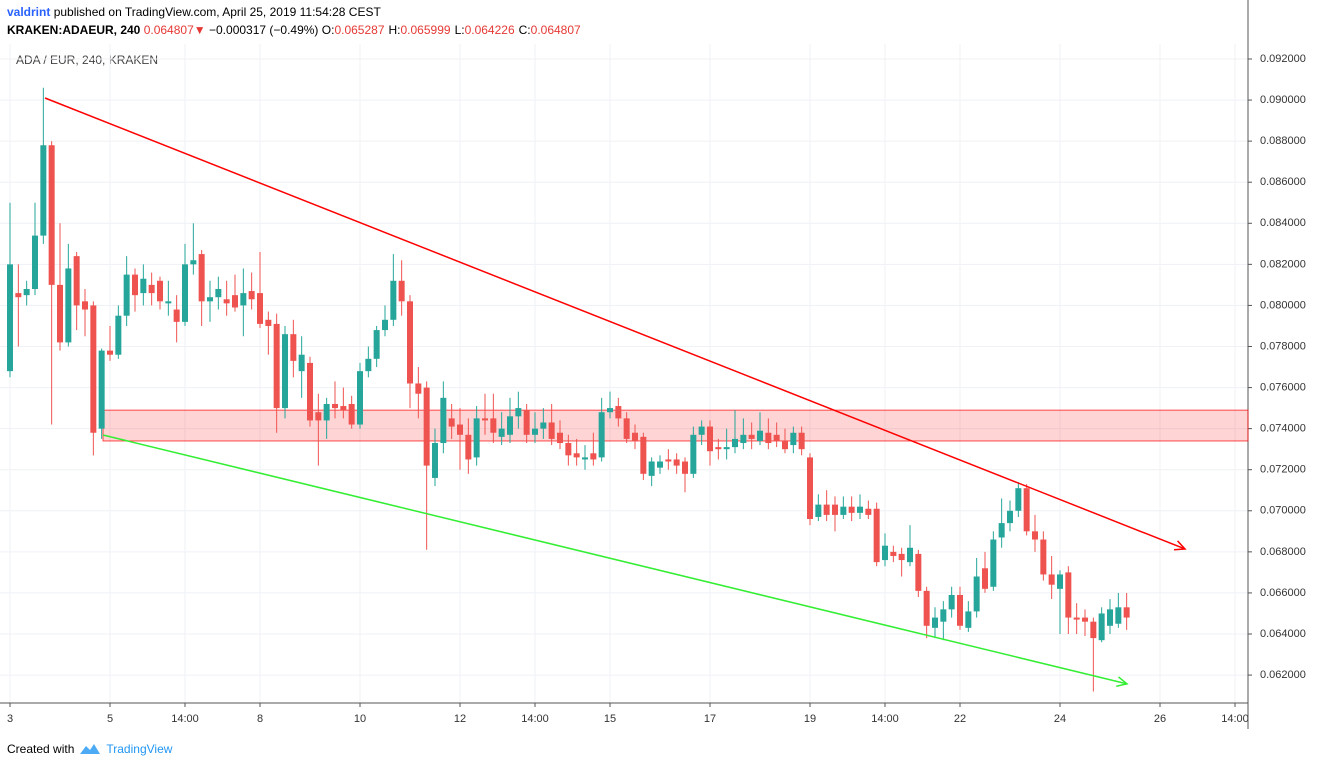  Describe the element at coordinates (1283, 223) in the screenshot. I see `y-tick-label: 0.084000` at that location.